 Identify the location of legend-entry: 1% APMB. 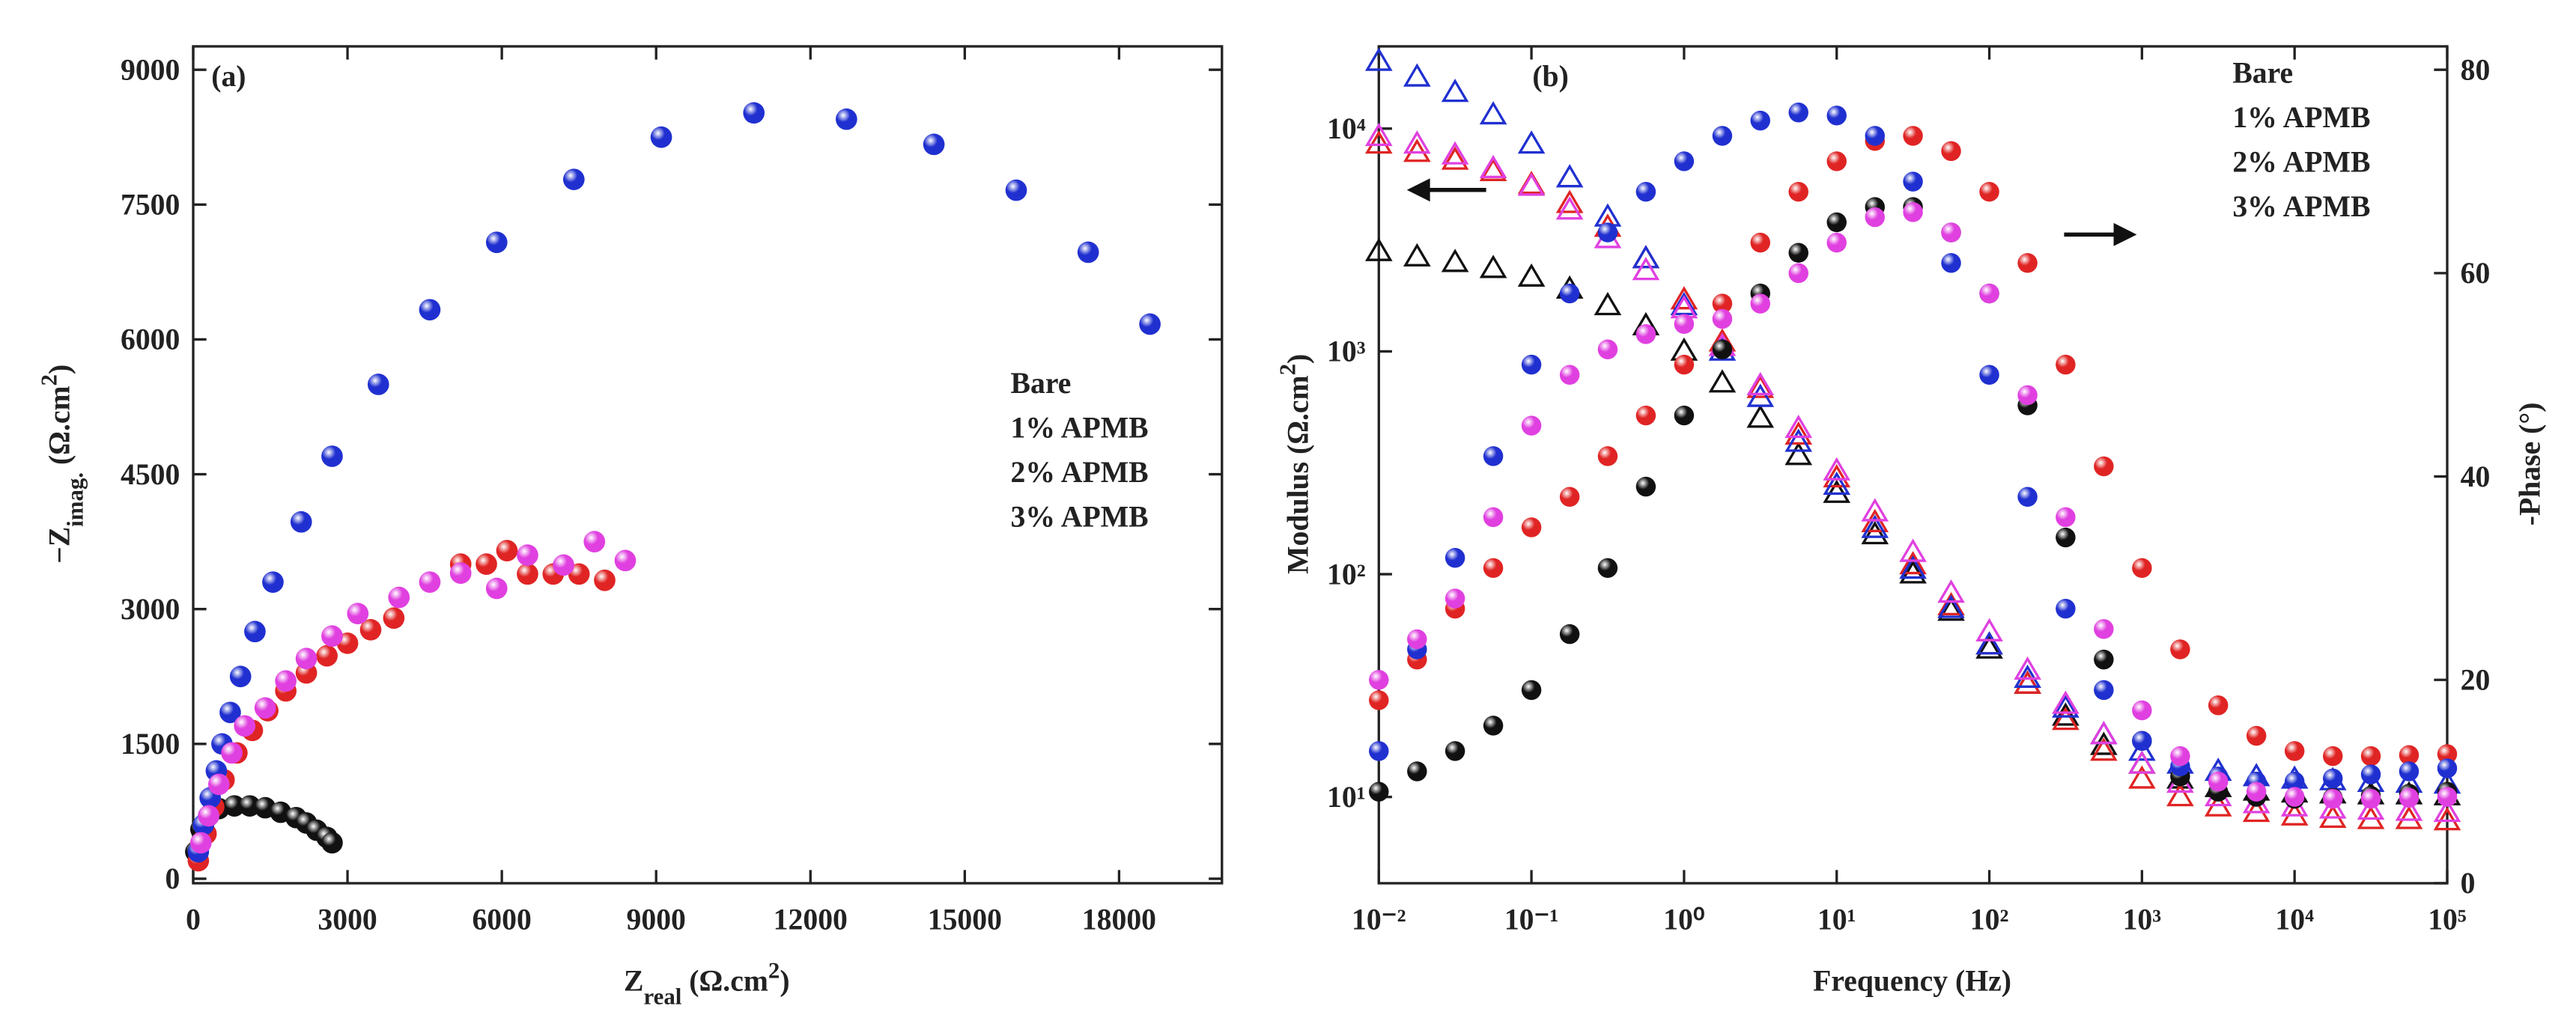
(1080, 428).